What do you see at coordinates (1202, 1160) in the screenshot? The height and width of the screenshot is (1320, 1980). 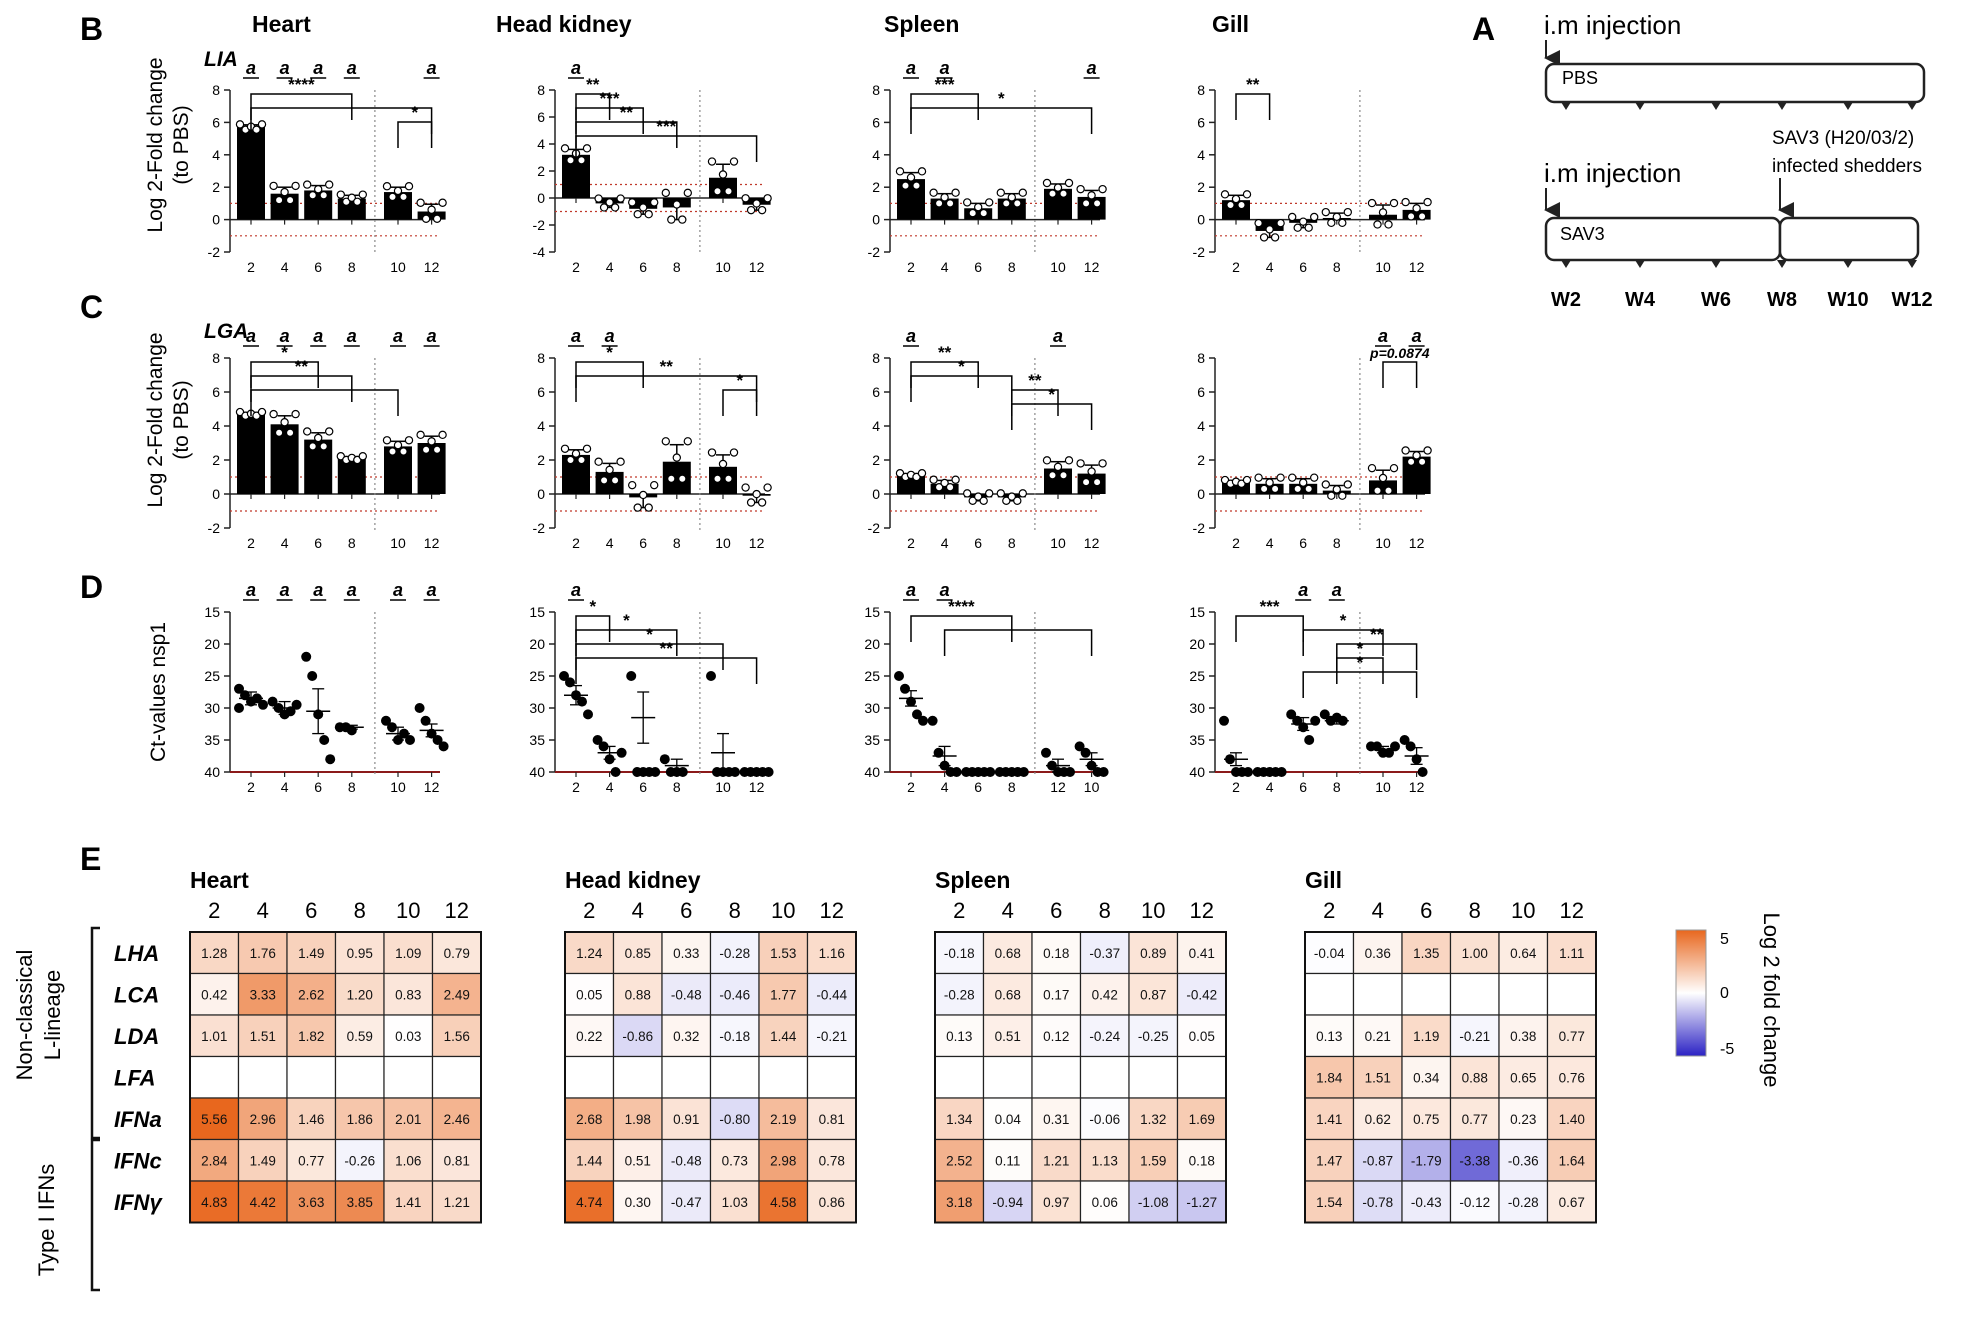 I see `heatmap-cell-value: 0.18` at bounding box center [1202, 1160].